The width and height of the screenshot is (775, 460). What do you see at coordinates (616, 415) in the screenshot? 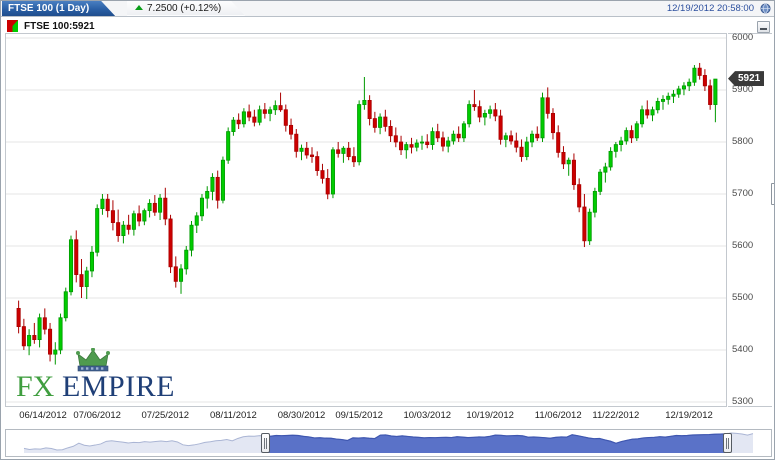
I see `x-axis-tick: 11/22/2012` at bounding box center [616, 415].